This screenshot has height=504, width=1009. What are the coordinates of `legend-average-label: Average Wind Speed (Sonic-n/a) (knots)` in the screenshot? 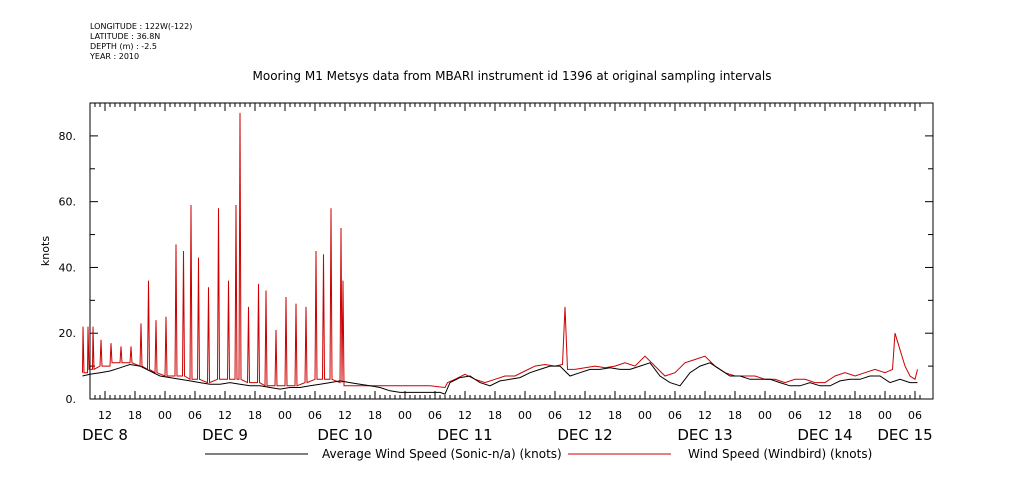 It's located at (442, 454).